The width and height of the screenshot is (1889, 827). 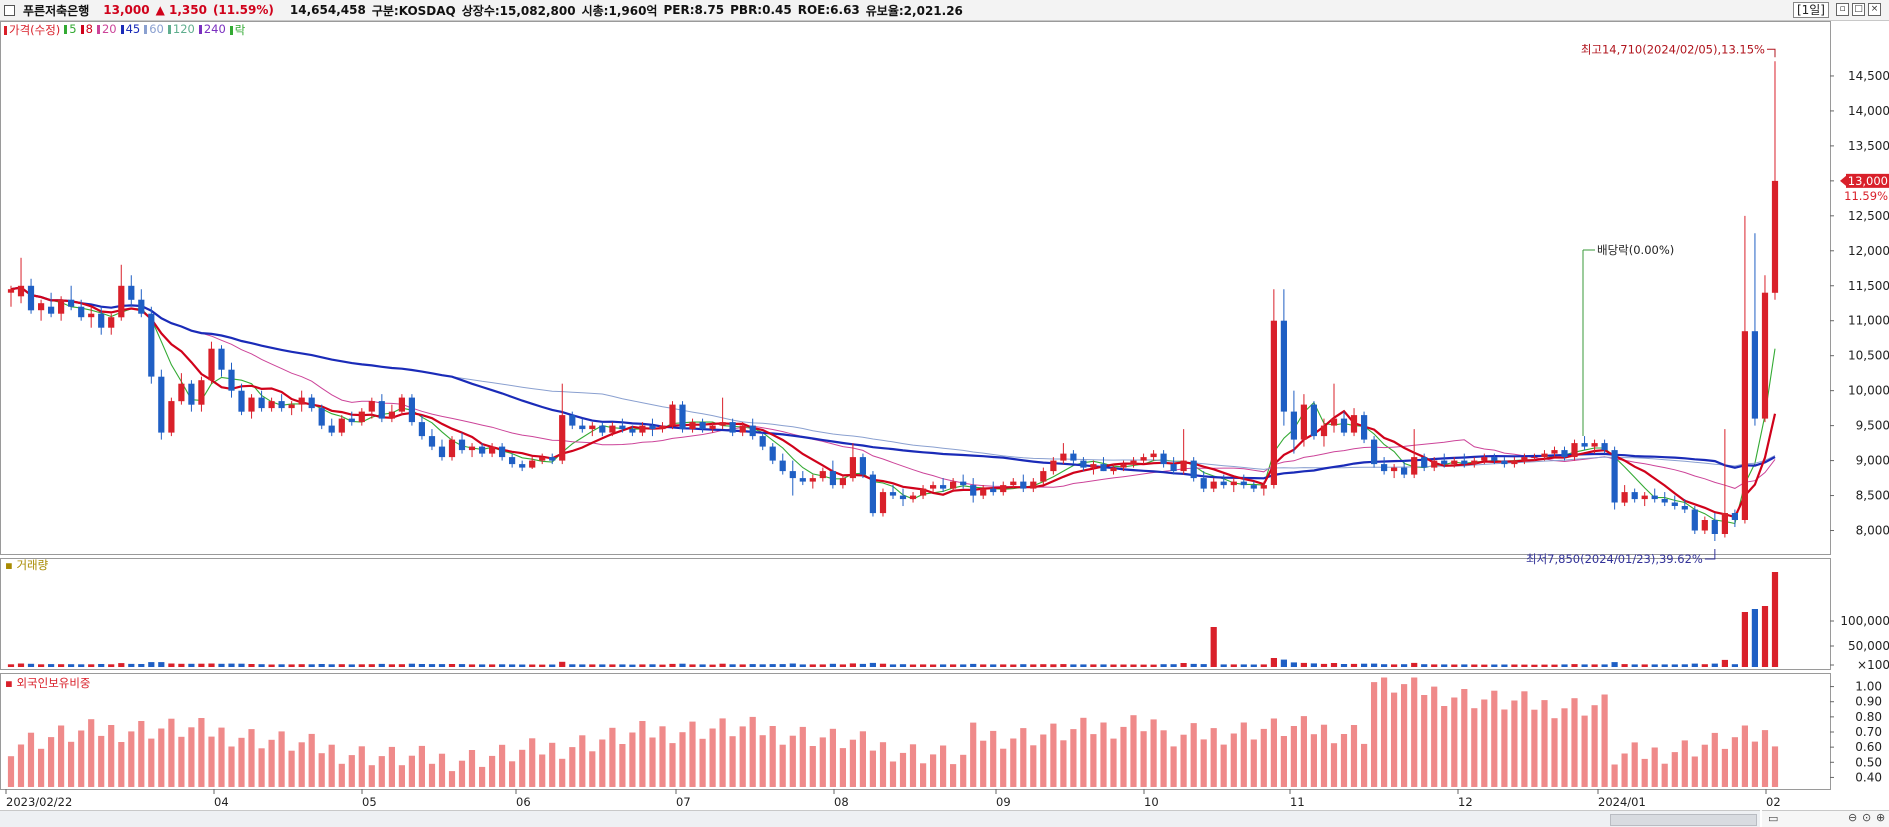 I want to click on legend-ma45: 45, so click(x=130, y=30).